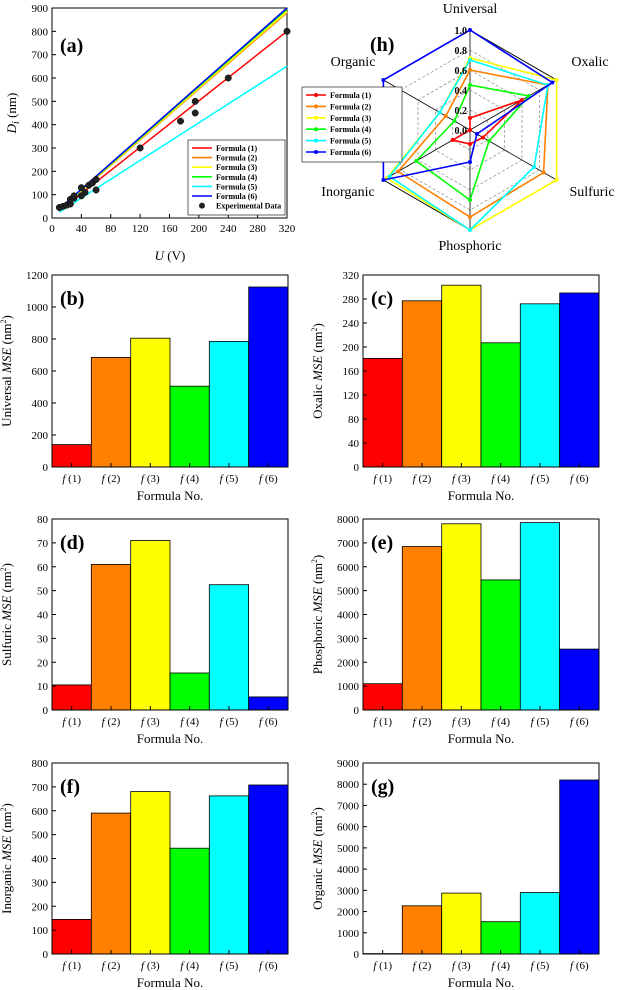 This screenshot has width=618, height=990. What do you see at coordinates (111, 229) in the screenshot?
I see `x-tick-label: 80` at bounding box center [111, 229].